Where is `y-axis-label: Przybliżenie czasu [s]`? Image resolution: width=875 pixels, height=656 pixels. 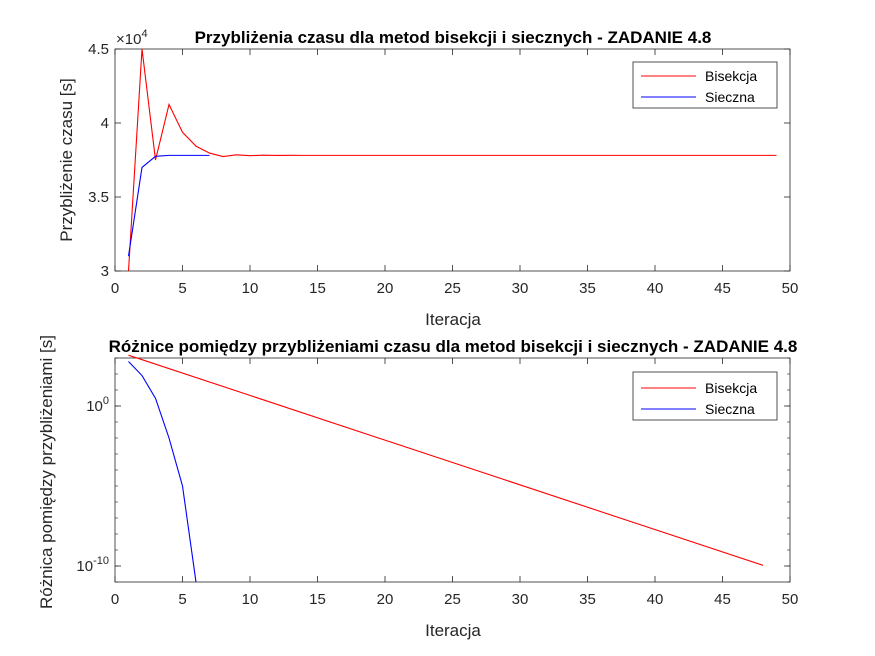
y-axis-label: Przybliżenie czasu [s] is located at coordinates (66, 159).